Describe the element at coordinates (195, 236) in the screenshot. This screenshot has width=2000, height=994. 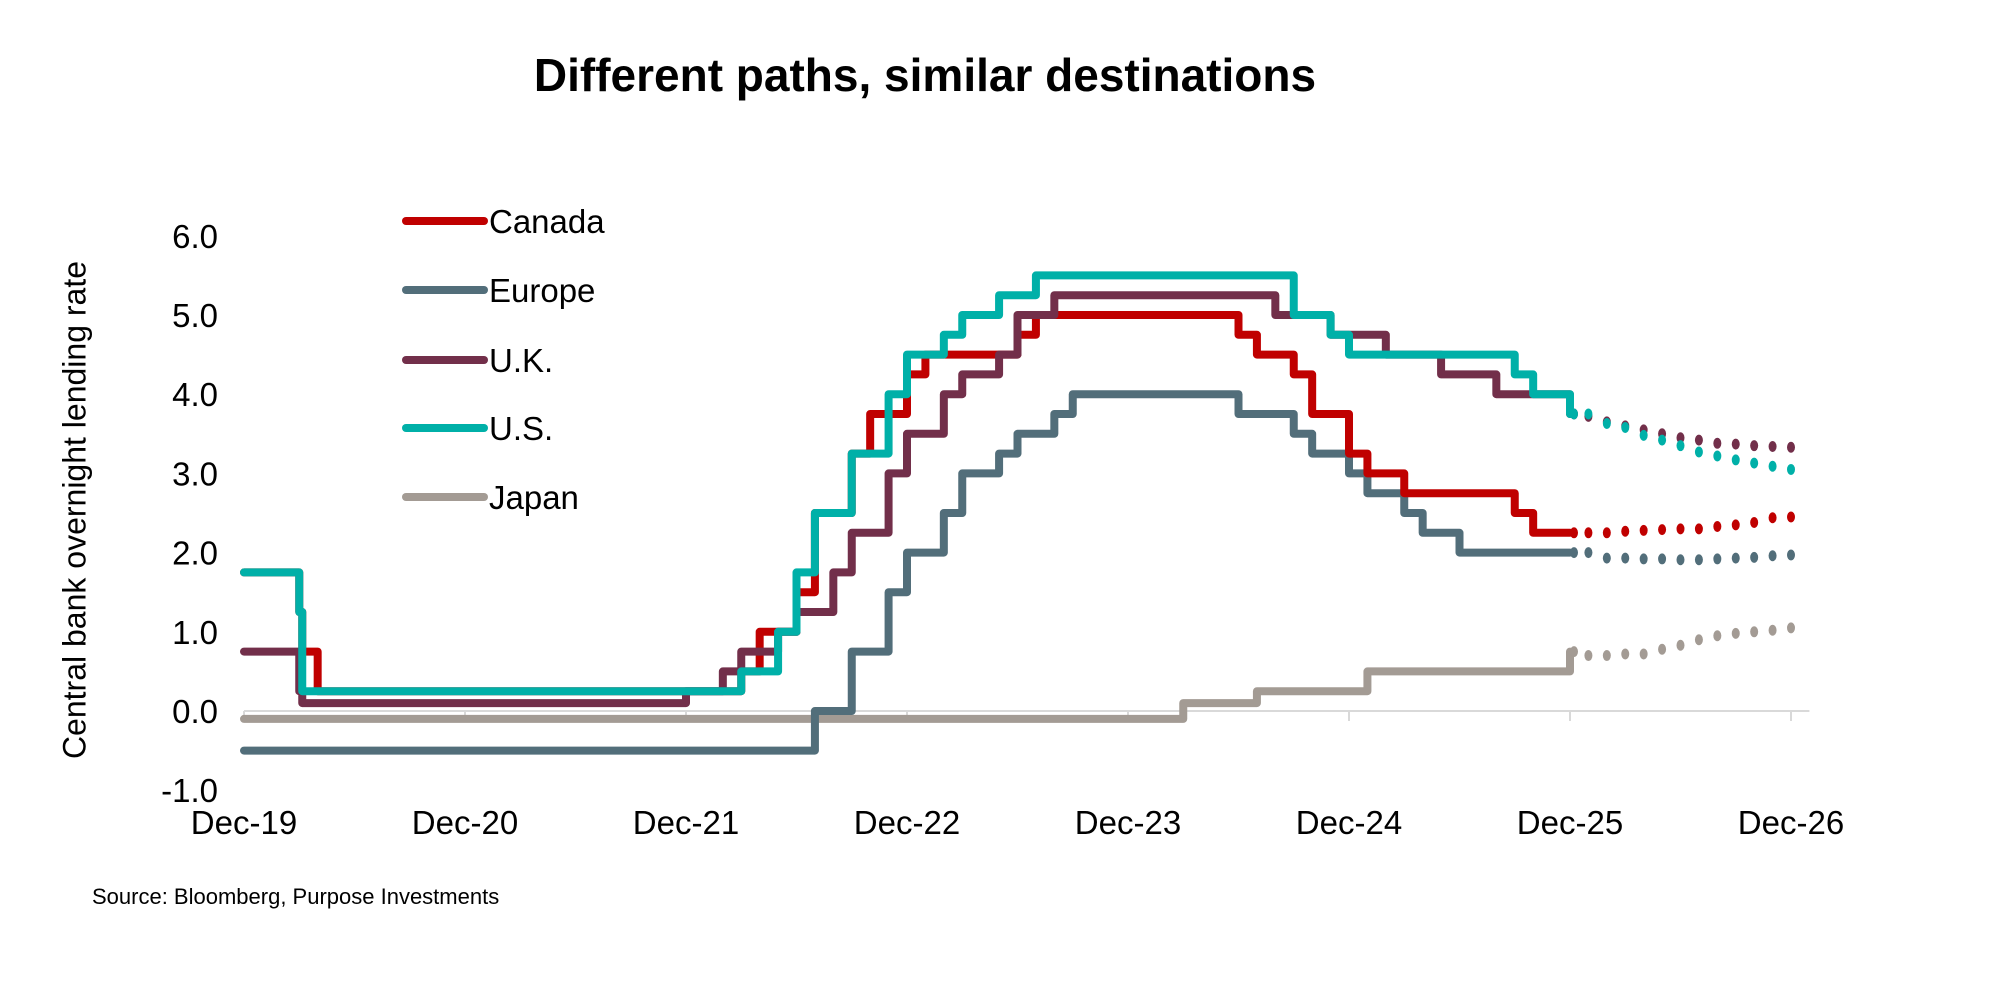
I see `y-tick-label: 6.0` at that location.